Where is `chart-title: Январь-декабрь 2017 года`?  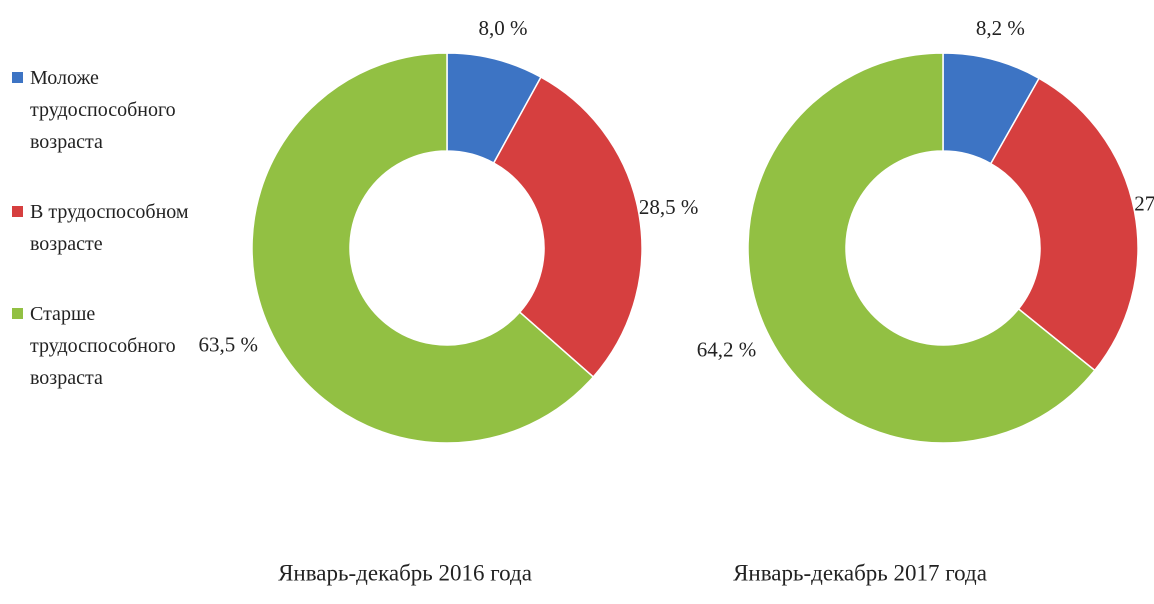
chart-title: Январь-декабрь 2017 года is located at coordinates (860, 572).